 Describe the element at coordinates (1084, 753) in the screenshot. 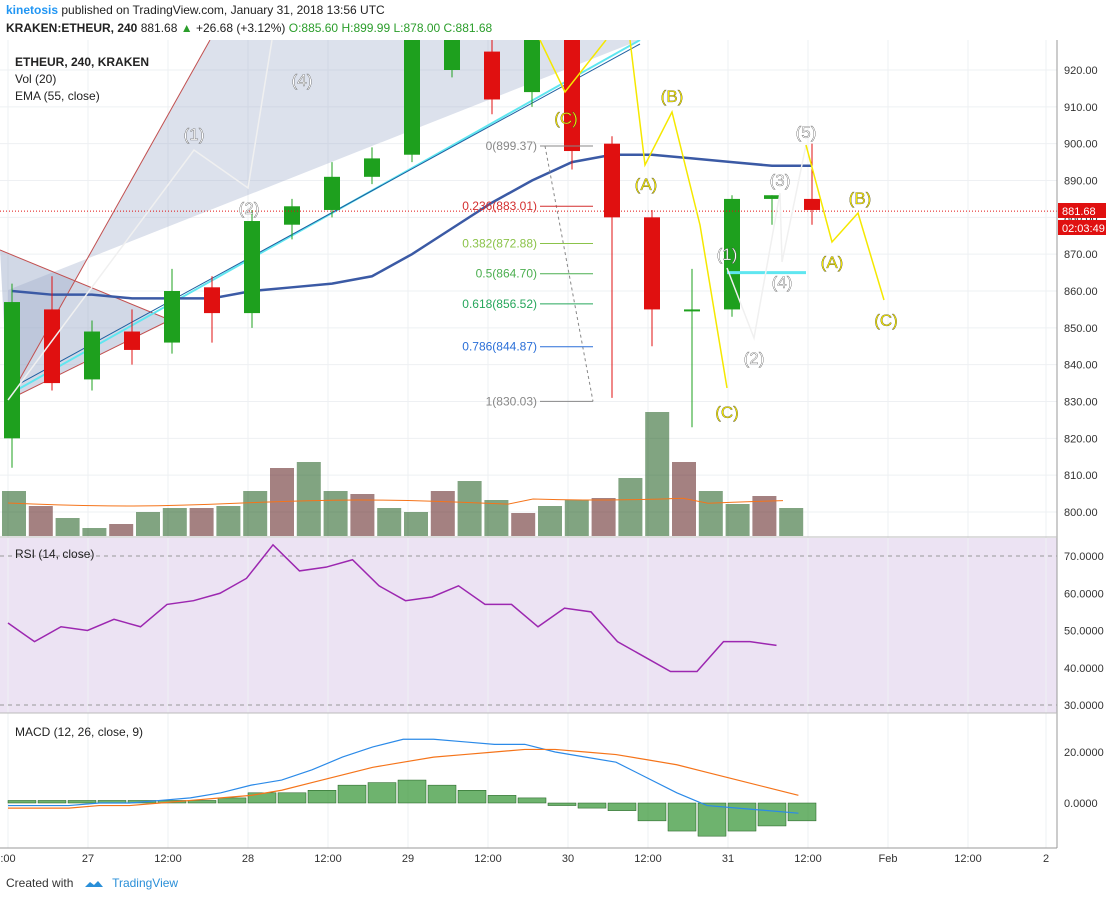

I see `macd-tick-label: 20.0000` at that location.